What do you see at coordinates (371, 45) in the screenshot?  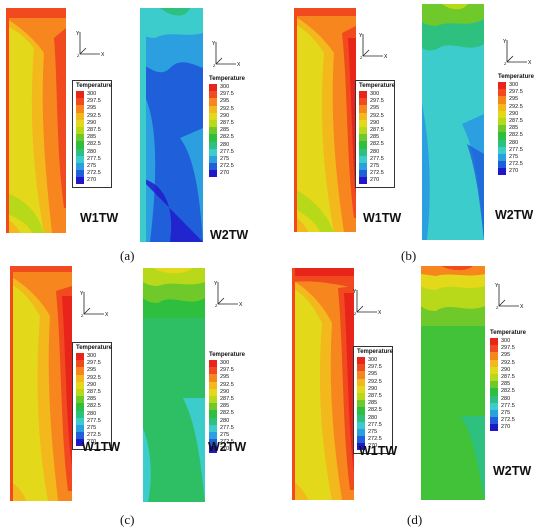 I see `axis-triad-b1: Y X Z` at bounding box center [371, 45].